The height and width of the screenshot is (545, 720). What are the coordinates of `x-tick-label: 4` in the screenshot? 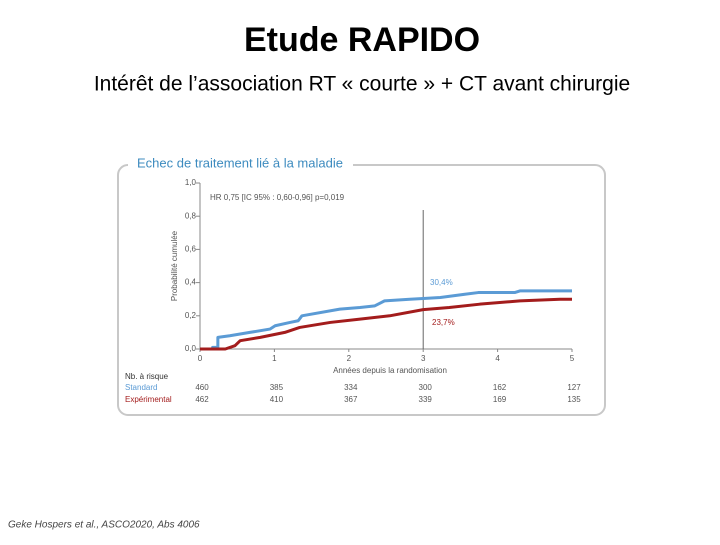 It's located at (497, 358).